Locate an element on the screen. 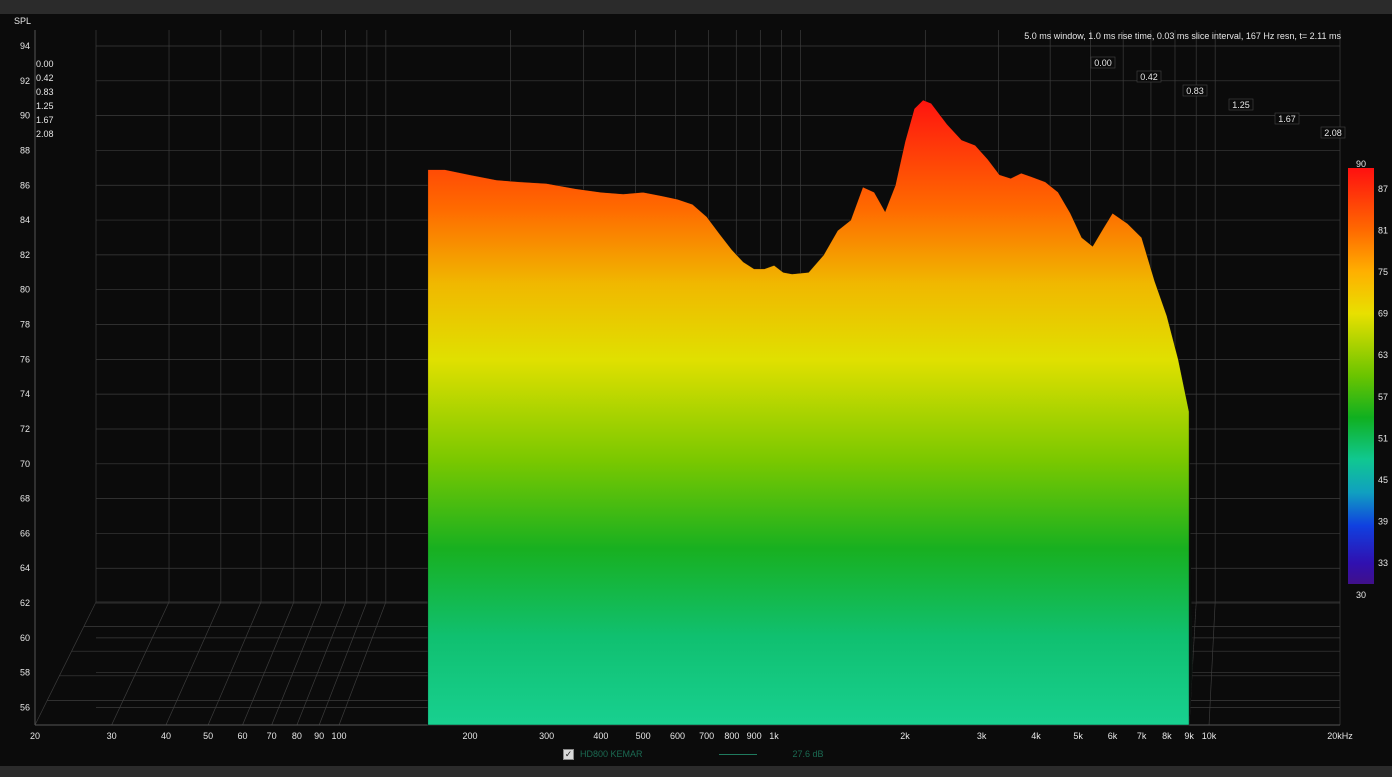  time-tick-label-left: 0.00 is located at coordinates (45, 64).